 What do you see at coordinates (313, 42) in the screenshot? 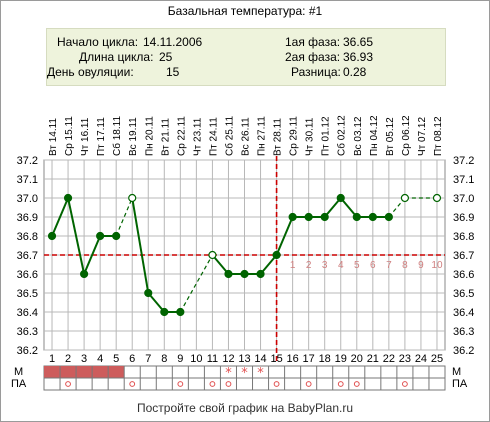
I see `phase1-label: 1ая фаза:` at bounding box center [313, 42].